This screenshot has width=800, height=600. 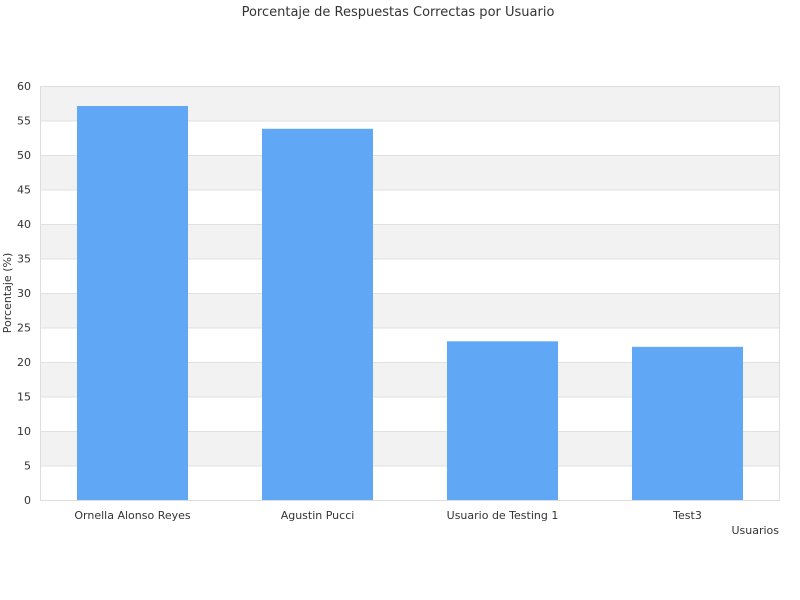 I want to click on x-axis-label: Usuarios, so click(x=755, y=530).